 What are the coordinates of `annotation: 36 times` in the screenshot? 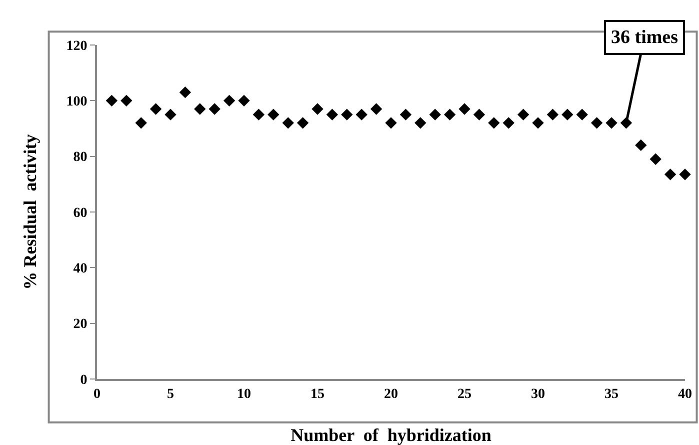 It's located at (644, 37).